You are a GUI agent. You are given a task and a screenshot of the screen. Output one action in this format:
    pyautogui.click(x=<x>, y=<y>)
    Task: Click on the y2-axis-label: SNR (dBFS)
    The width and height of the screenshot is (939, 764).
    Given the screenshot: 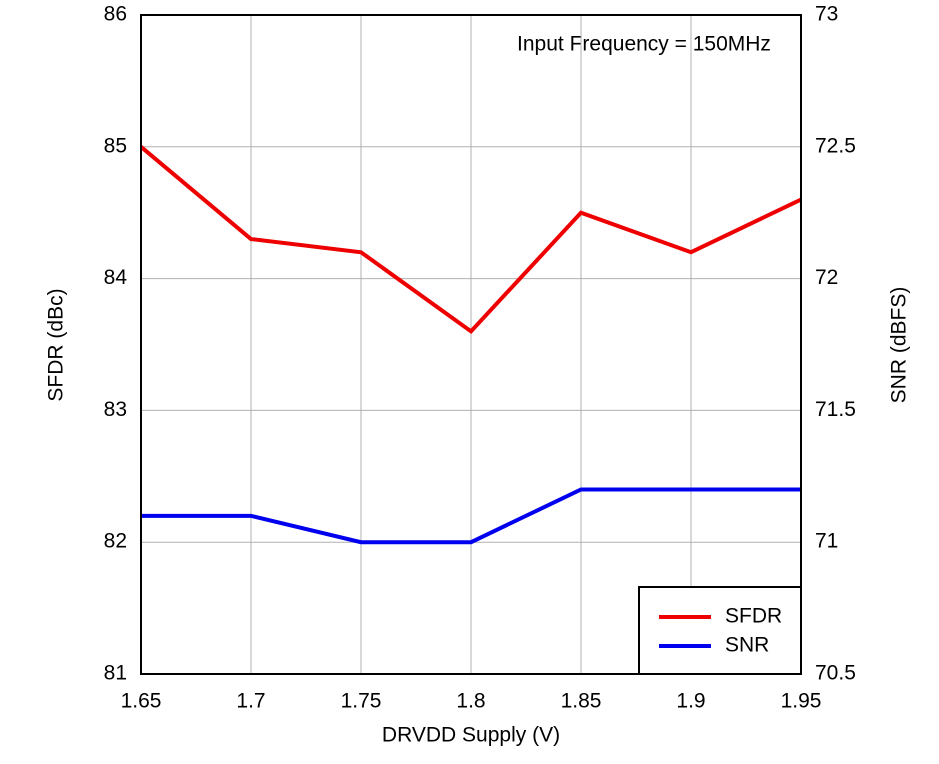 What is the action you would take?
    pyautogui.click(x=899, y=345)
    